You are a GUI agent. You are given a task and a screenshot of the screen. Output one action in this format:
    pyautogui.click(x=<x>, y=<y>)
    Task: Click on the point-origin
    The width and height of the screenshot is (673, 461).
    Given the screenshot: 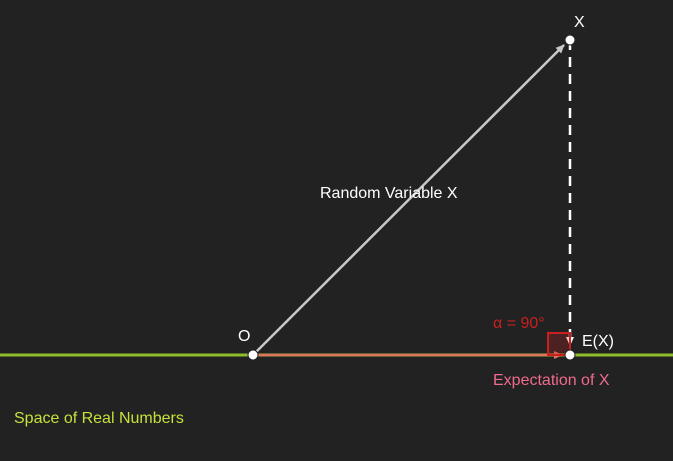 What is the action you would take?
    pyautogui.click(x=253, y=355)
    